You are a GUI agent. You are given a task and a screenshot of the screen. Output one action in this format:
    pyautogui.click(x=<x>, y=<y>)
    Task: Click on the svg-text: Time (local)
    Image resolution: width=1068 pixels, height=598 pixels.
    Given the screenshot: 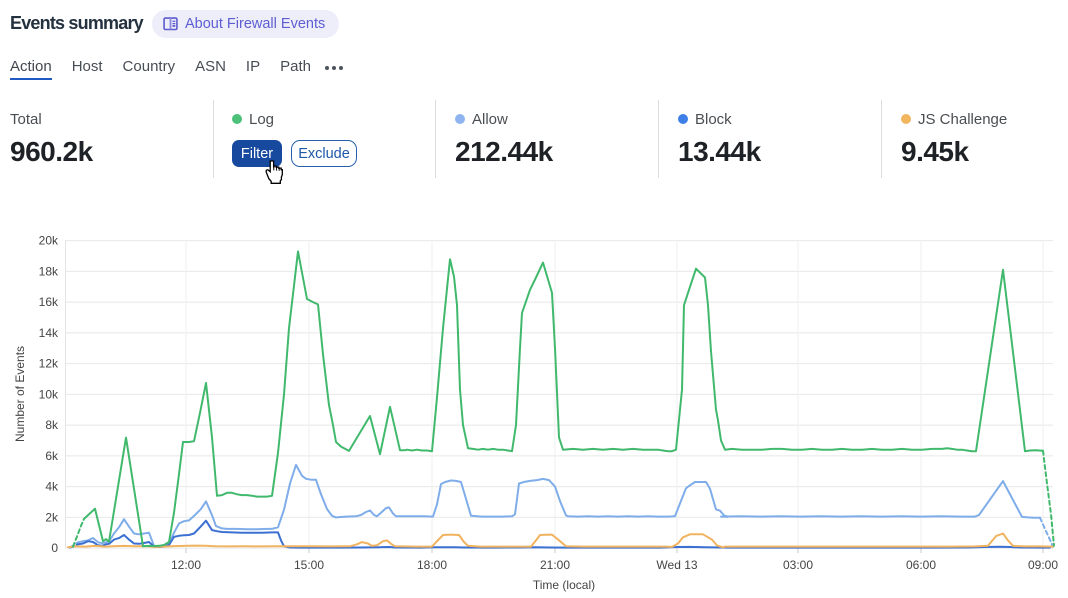 What is the action you would take?
    pyautogui.click(x=564, y=585)
    